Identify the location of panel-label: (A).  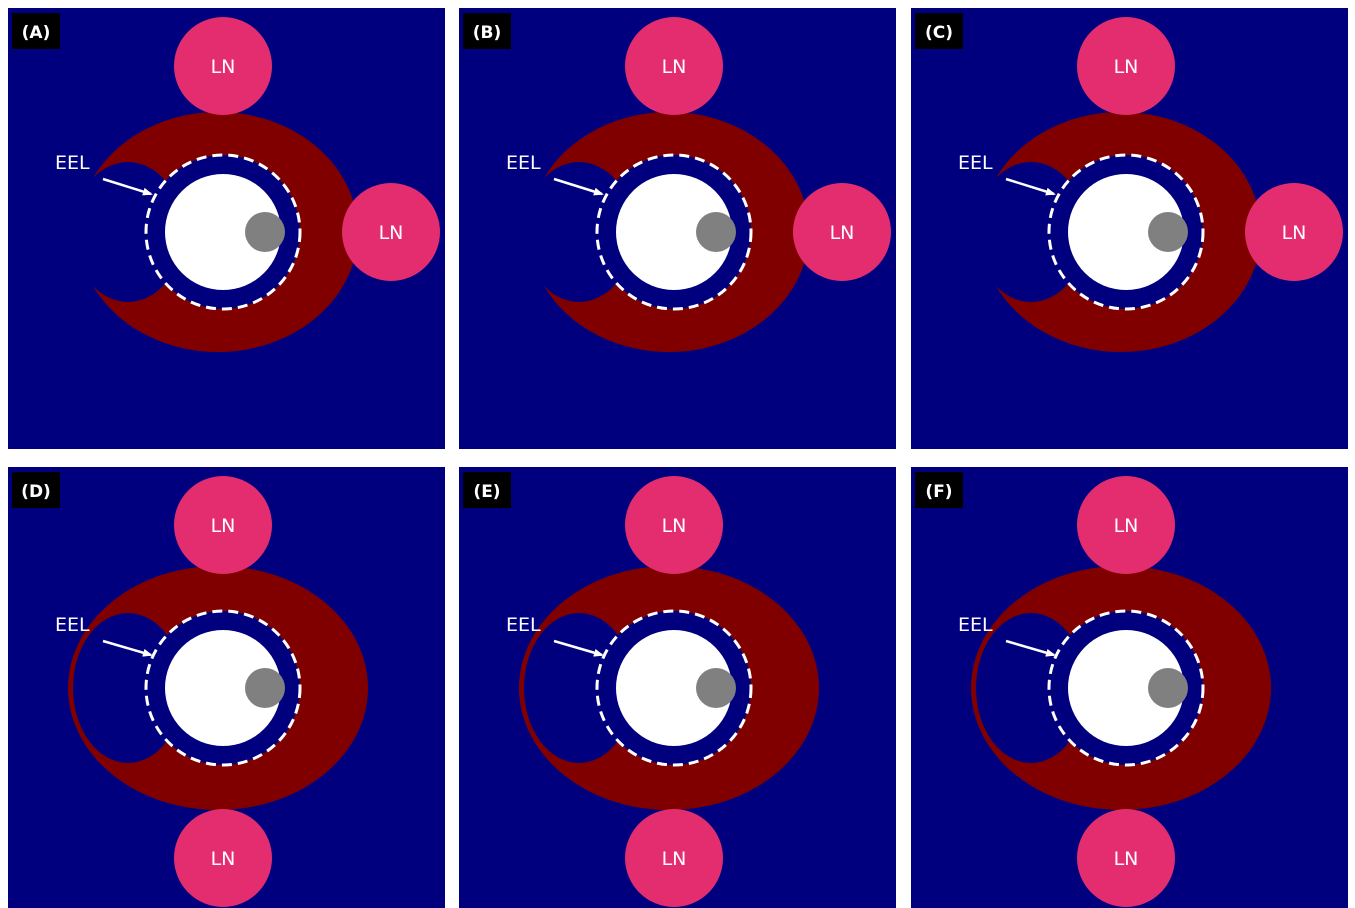
(36, 31).